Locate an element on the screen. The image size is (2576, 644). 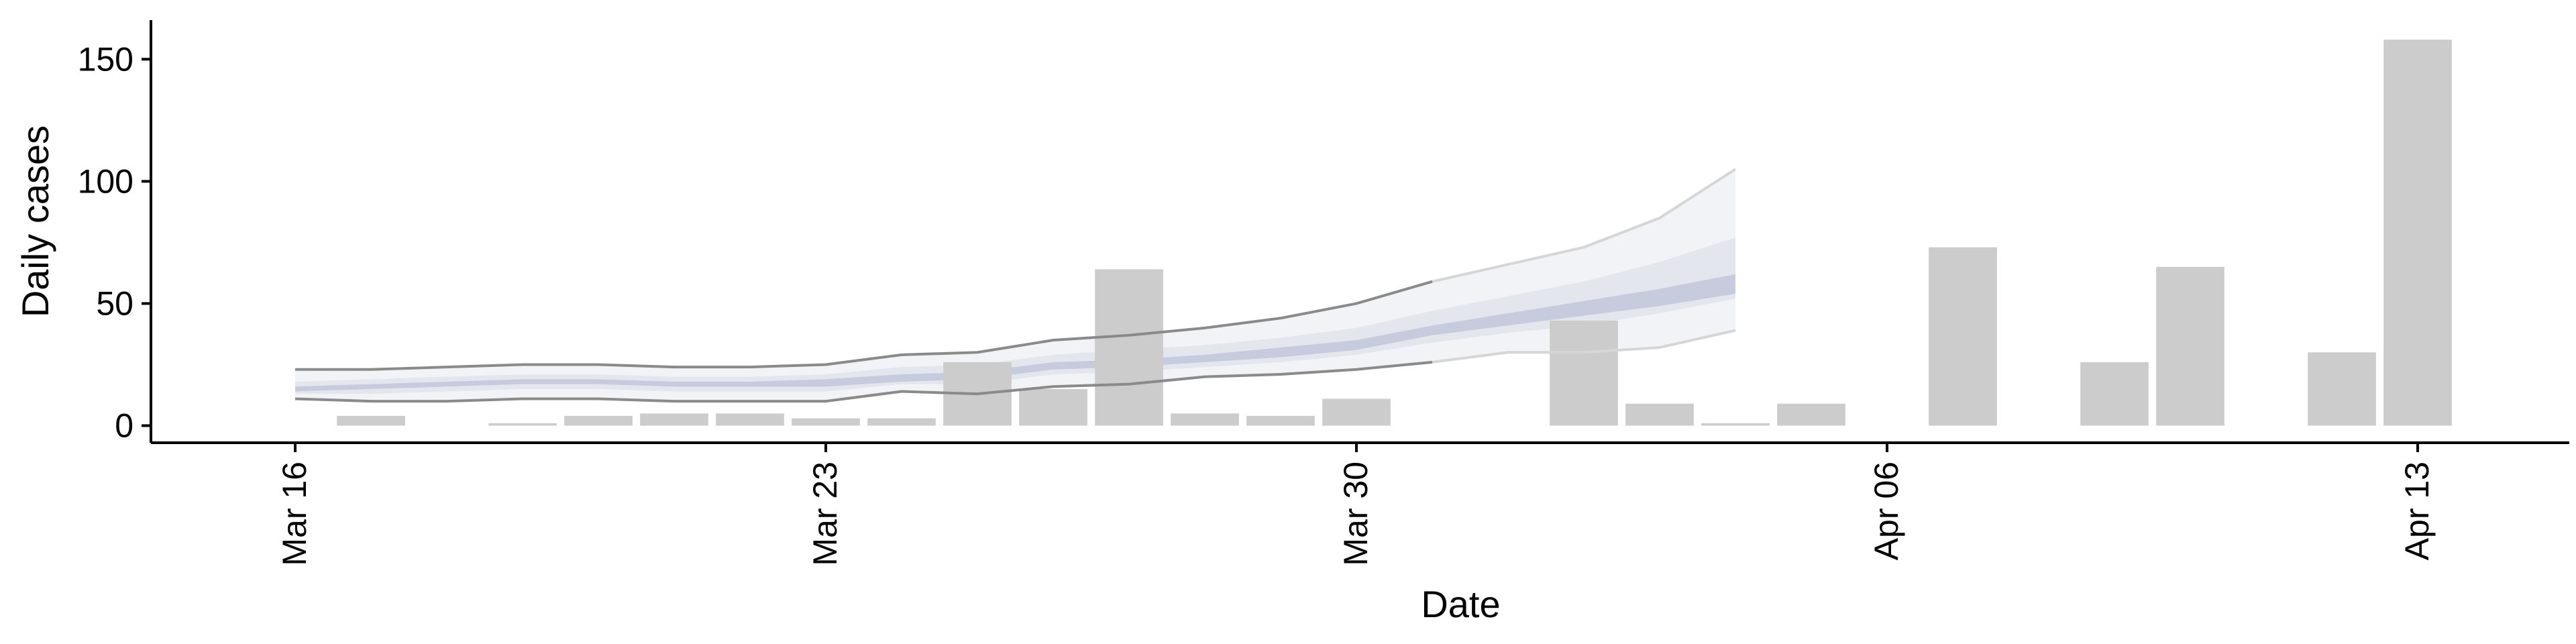
y-tick-label: 100 is located at coordinates (105, 181).